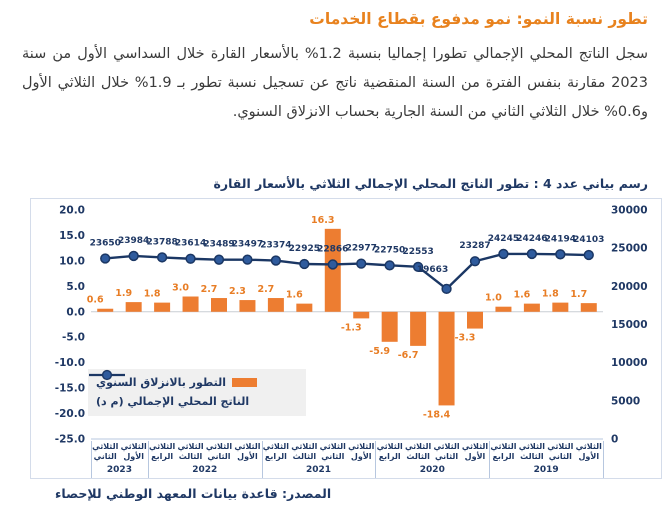 Image resolution: width=670 pixels, height=524 pixels. Describe the element at coordinates (152, 294) in the screenshot. I see `bar-value-label: 1.8` at that location.